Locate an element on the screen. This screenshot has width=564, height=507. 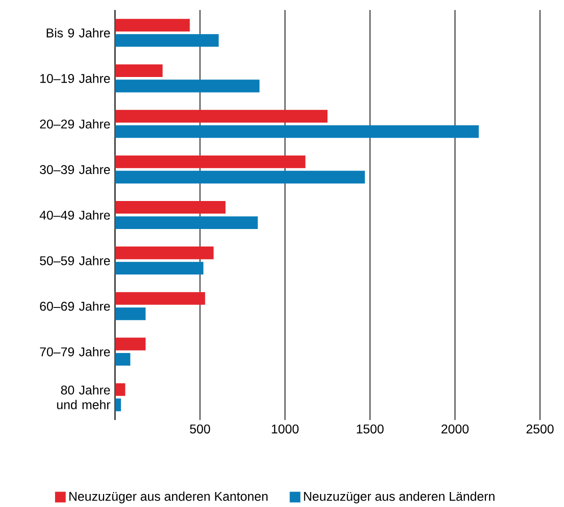
x-tick-label: 1000 is located at coordinates (285, 429).